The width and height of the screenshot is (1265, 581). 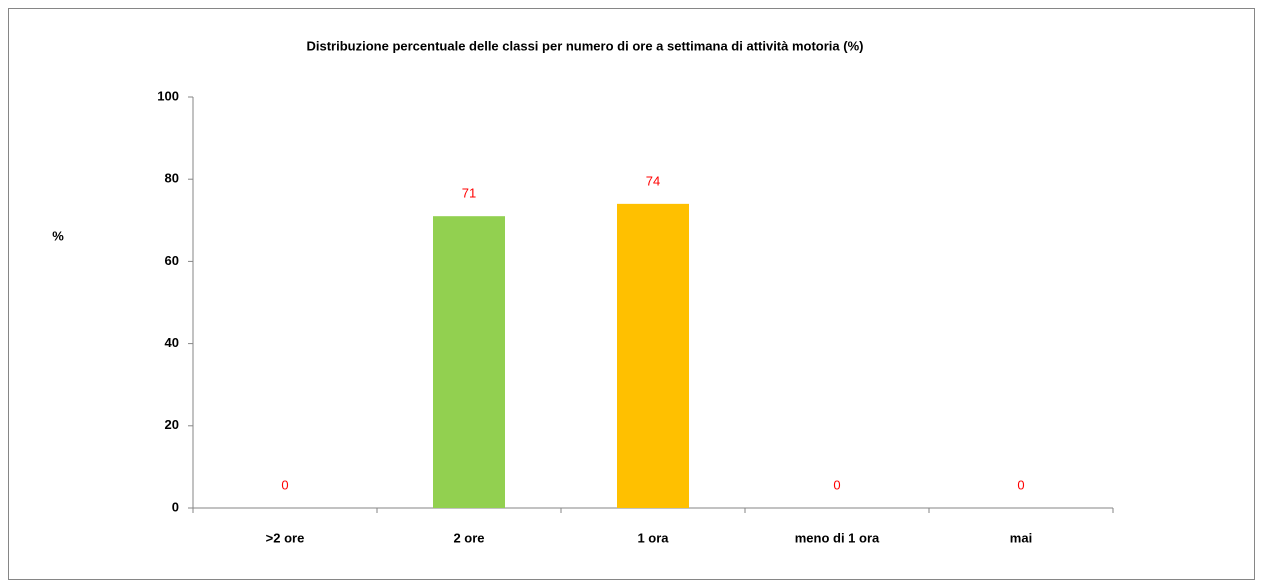 What do you see at coordinates (172, 260) in the screenshot?
I see `y-tick-label: 60` at bounding box center [172, 260].